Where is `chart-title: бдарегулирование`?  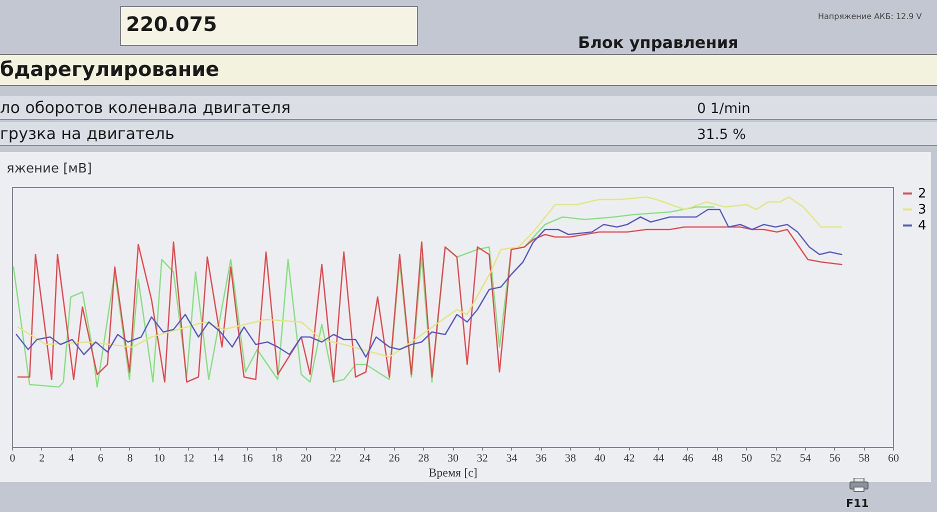
chart-title: бдарегулирование is located at coordinates (110, 69).